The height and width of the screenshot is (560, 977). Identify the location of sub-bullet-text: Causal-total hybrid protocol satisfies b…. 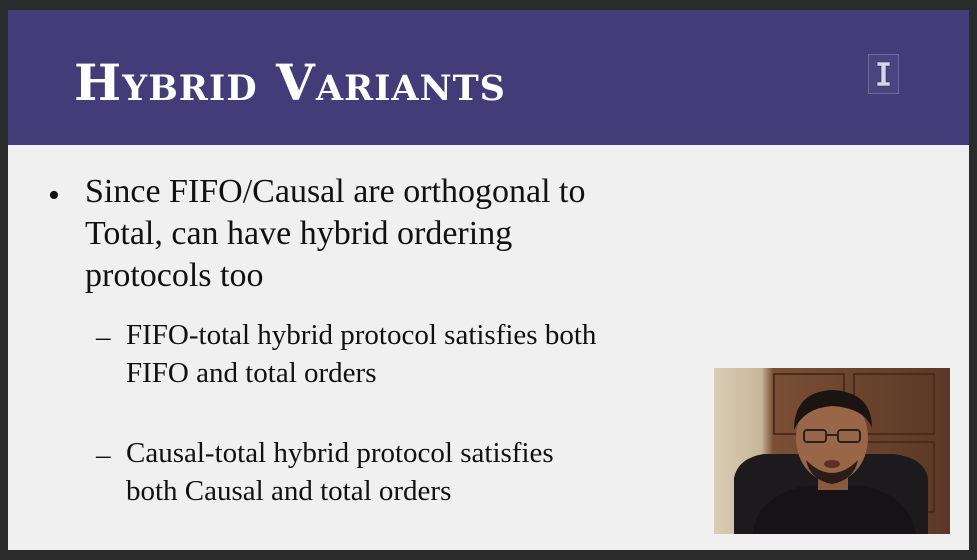
(340, 472).